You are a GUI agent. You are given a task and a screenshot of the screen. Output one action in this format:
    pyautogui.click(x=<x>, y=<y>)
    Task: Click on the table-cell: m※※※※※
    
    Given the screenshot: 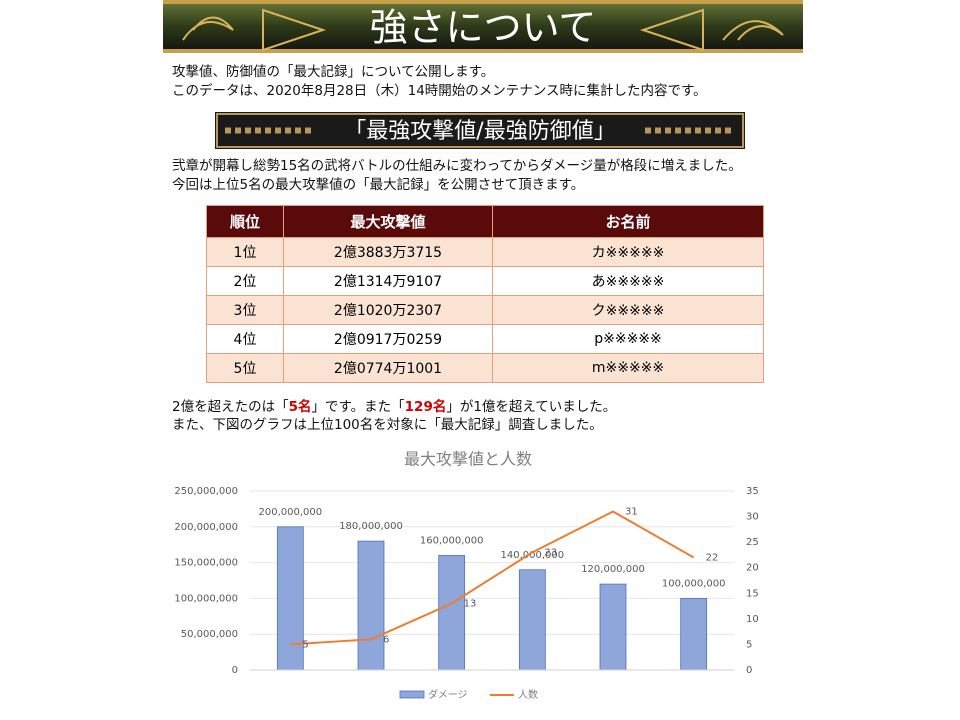 What is the action you would take?
    pyautogui.click(x=628, y=368)
    